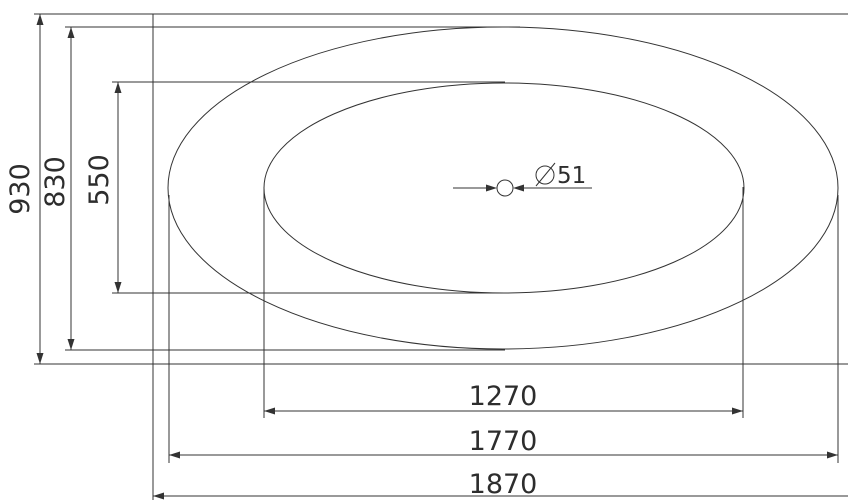 Image resolution: width=848 pixels, height=500 pixels. I want to click on outer-length-label: 1870, so click(503, 484).